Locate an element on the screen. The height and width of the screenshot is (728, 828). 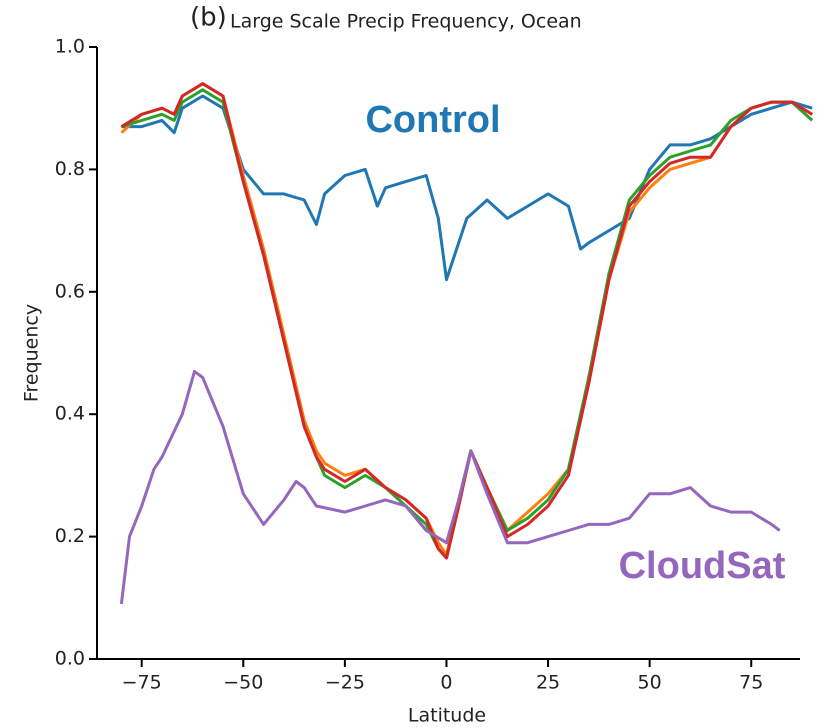
panel-label: (b) is located at coordinates (208, 18).